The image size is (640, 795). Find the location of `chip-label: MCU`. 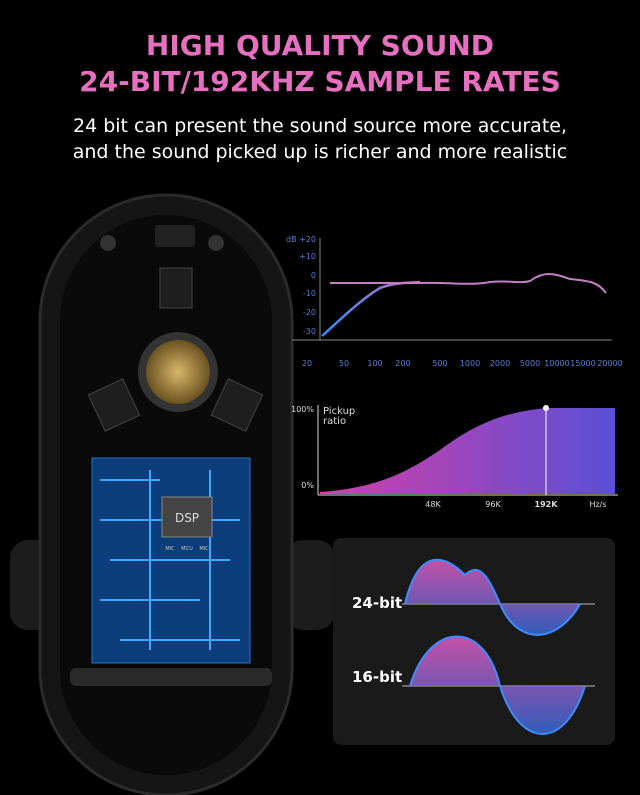

chip-label: MCU is located at coordinates (187, 549).